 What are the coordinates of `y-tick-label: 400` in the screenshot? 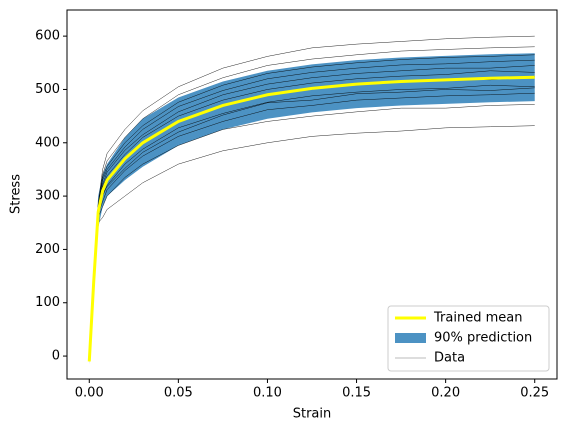 It's located at (47, 142).